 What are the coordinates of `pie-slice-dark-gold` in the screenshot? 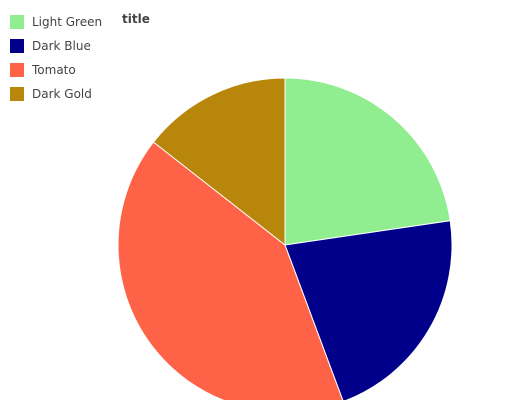 It's located at (219, 162).